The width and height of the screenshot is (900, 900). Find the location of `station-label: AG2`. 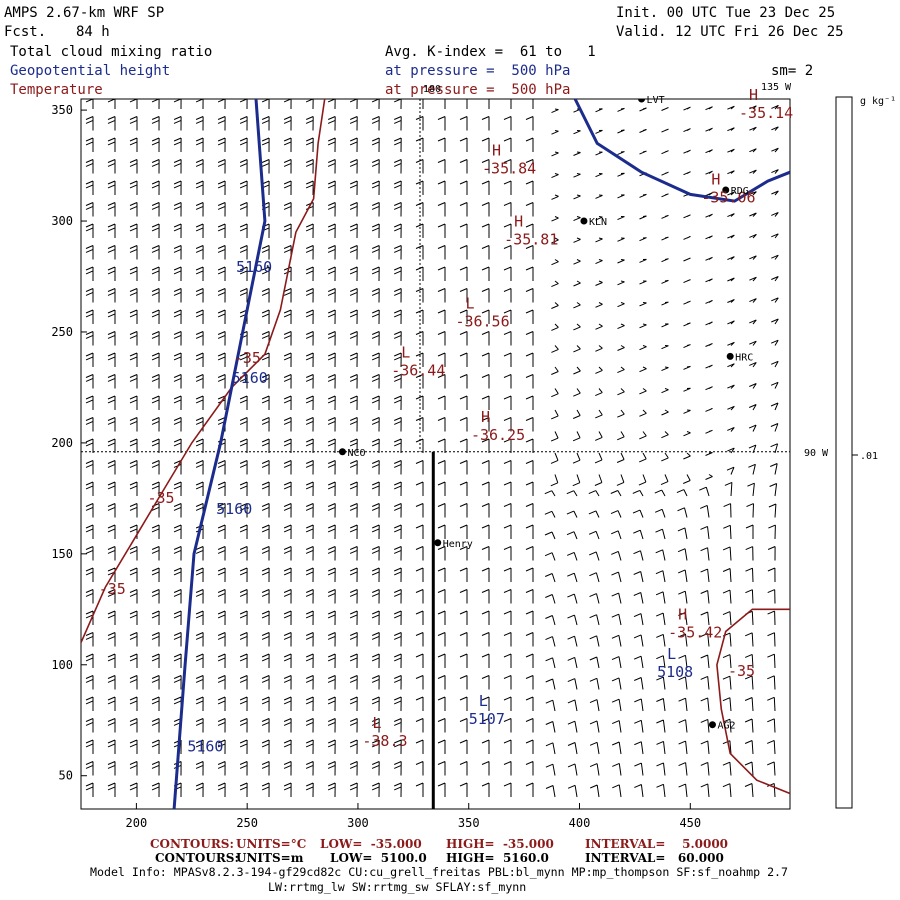

station-label: AG2 is located at coordinates (726, 726).